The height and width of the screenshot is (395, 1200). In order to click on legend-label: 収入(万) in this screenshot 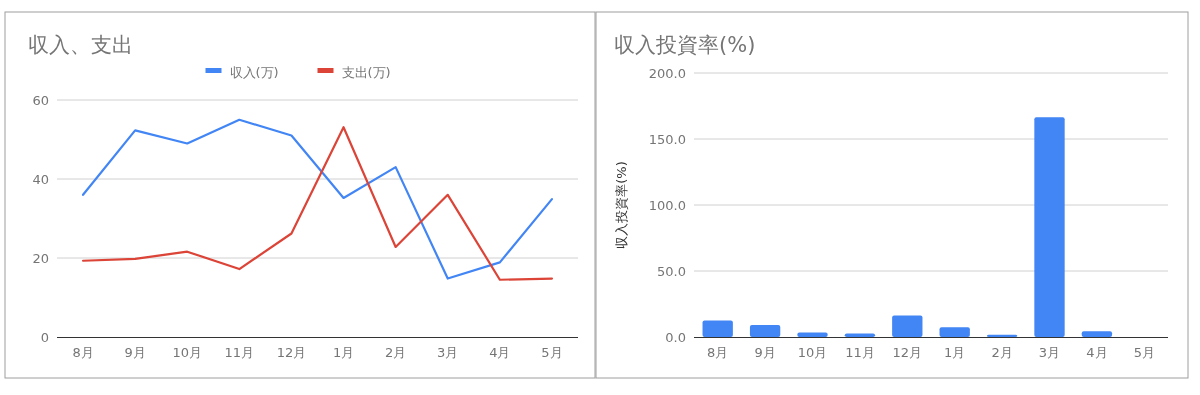, I will do `click(254, 72)`.